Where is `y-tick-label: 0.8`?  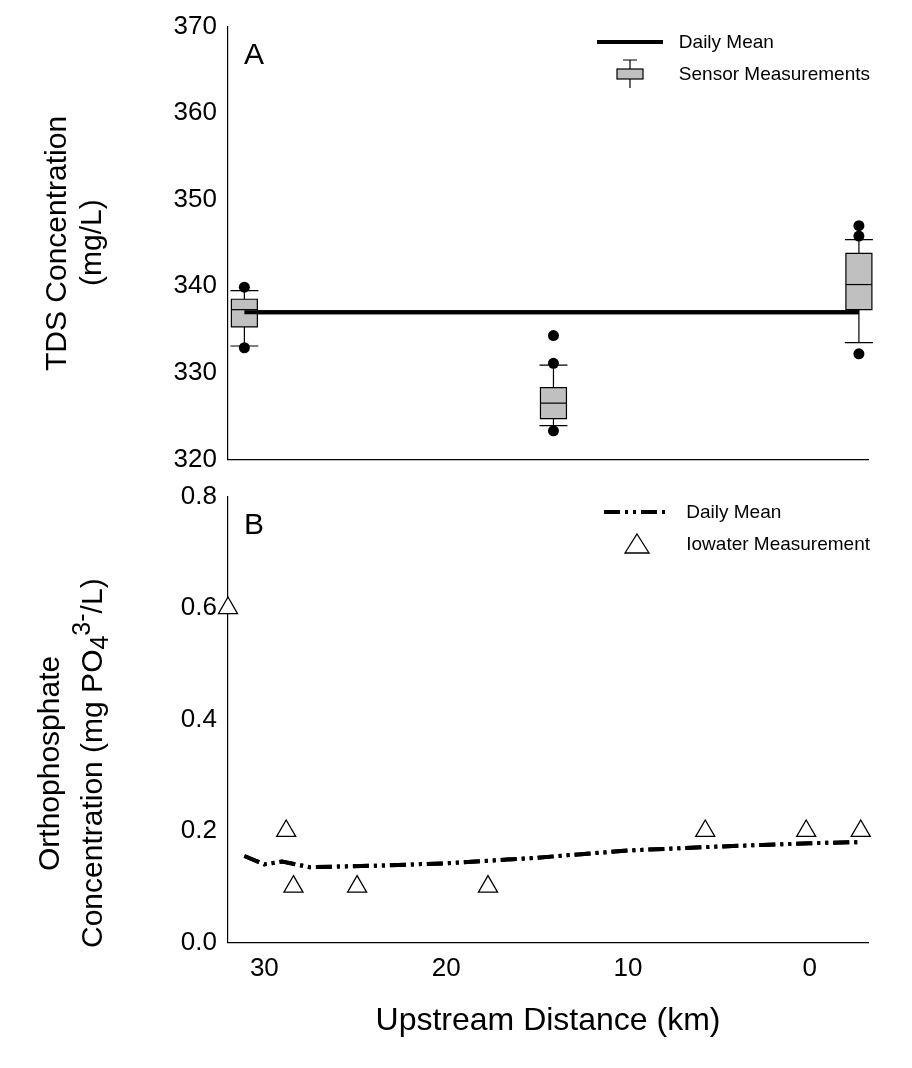 y-tick-label: 0.8 is located at coordinates (198, 494).